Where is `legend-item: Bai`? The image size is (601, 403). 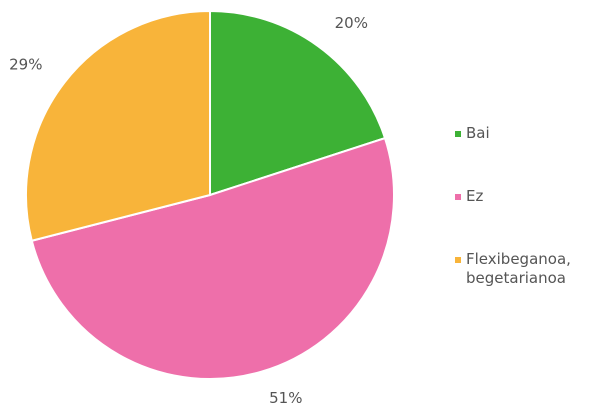 legend-item: Bai is located at coordinates (525, 133).